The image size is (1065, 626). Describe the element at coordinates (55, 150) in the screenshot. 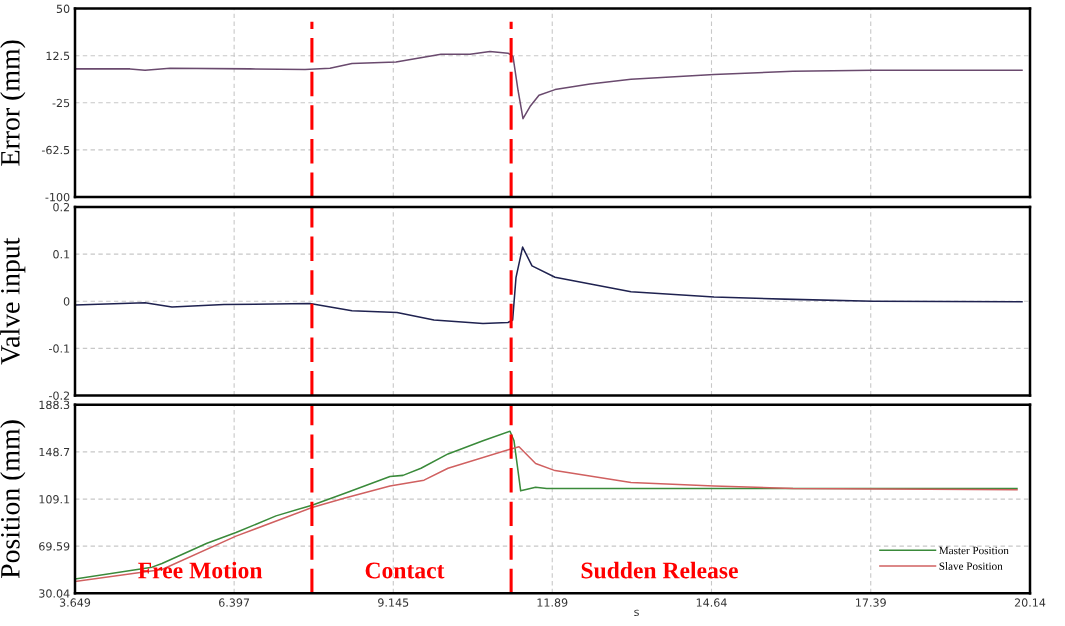

I see `y-tick-label: -62.5` at that location.